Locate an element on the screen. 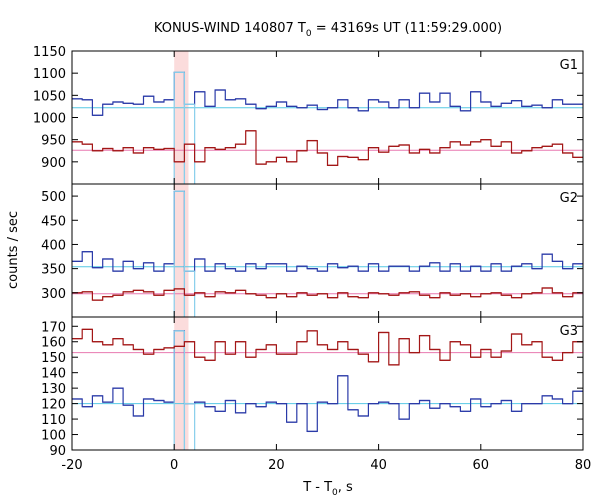 The image size is (600, 500). y-axis-label: counts / sec is located at coordinates (13, 250).